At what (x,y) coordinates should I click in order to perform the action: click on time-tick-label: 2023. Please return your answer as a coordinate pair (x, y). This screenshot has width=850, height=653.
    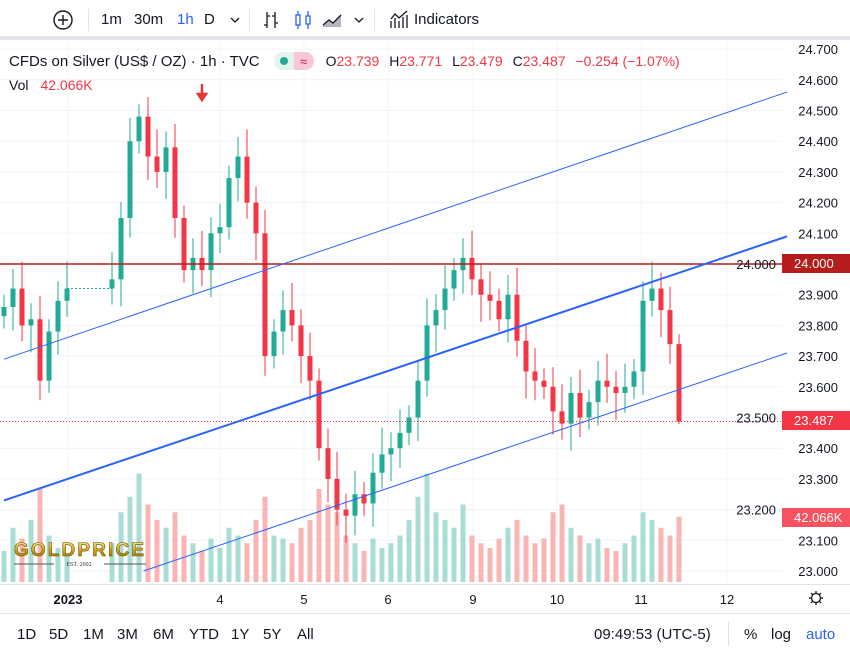
    Looking at the image, I should click on (68, 599).